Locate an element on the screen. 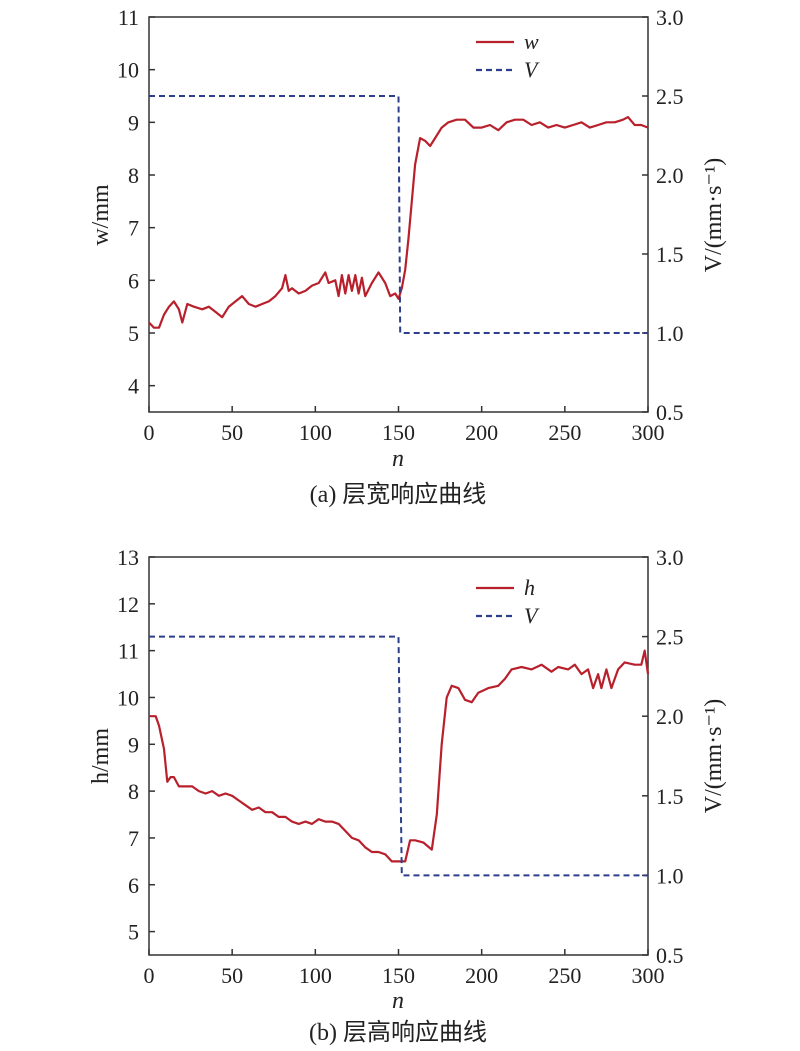 The image size is (800, 1051). y-axis-label: w/mm is located at coordinates (101, 215).